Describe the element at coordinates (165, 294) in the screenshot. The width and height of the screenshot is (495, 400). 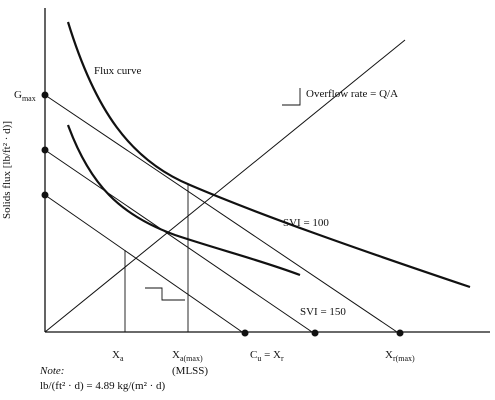
I see `slope-step` at that location.